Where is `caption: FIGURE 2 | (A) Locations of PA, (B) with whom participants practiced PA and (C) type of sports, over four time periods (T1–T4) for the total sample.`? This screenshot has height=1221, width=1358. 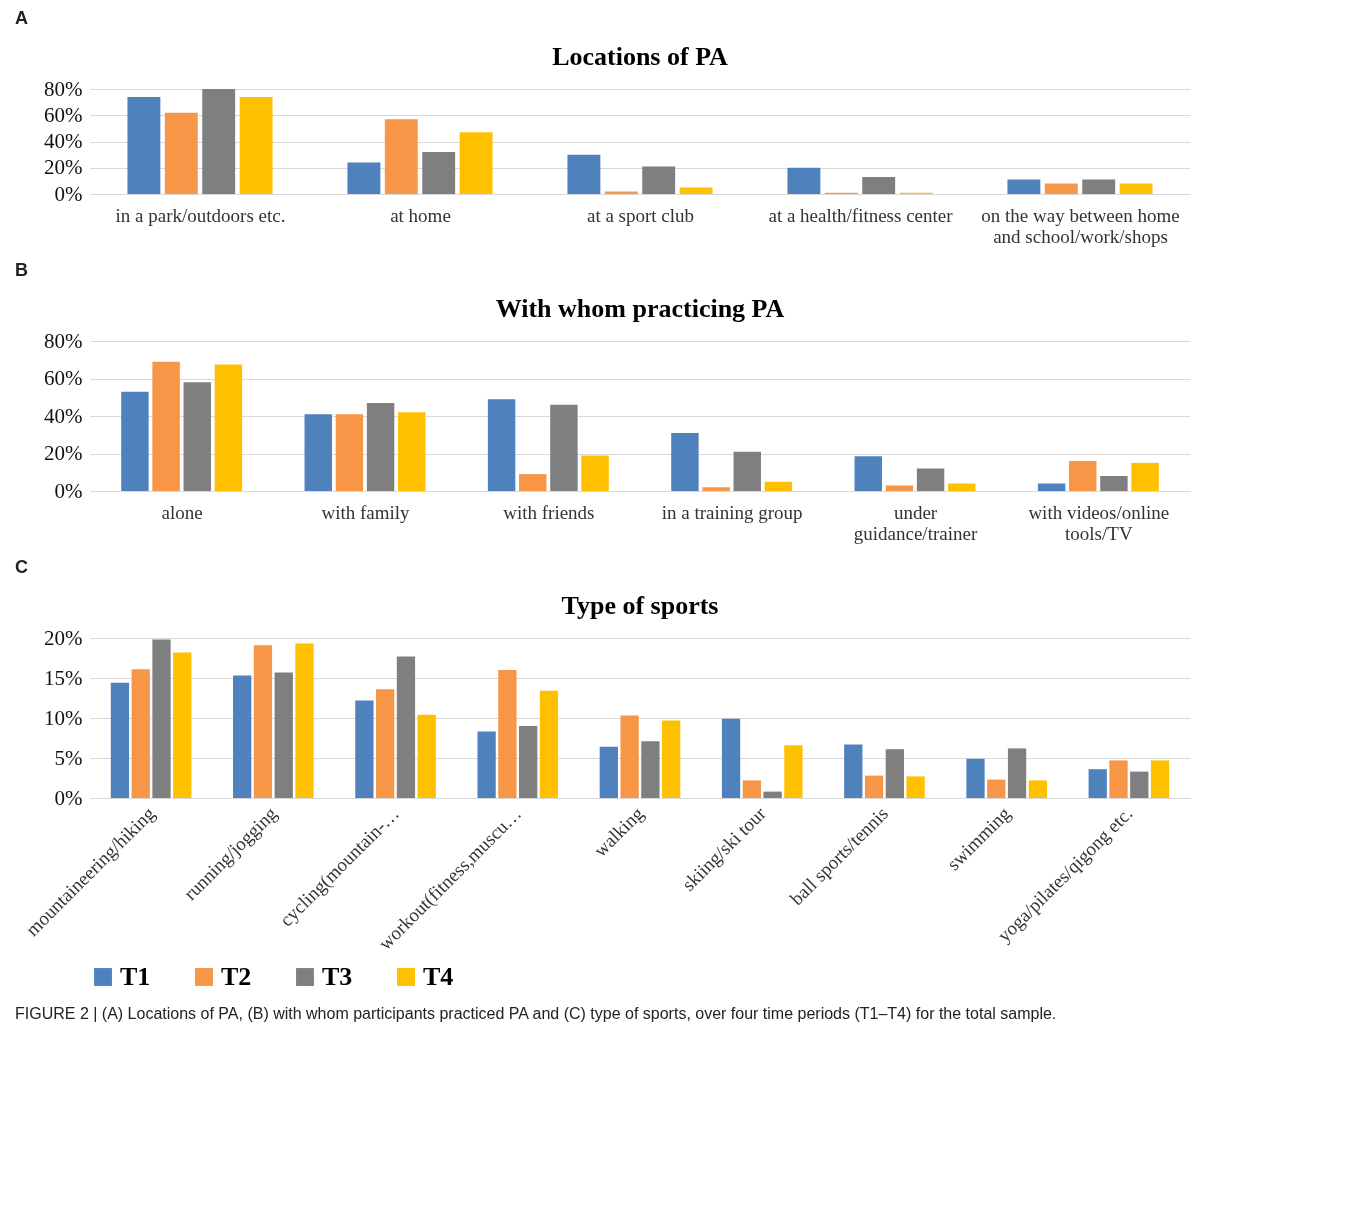
caption: FIGURE 2 | (A) Locations of PA, (B) with whom participants practiced PA and (C) type of sports, over four time periods (T1–T4) for the total sample. is located at coordinates (536, 1013).